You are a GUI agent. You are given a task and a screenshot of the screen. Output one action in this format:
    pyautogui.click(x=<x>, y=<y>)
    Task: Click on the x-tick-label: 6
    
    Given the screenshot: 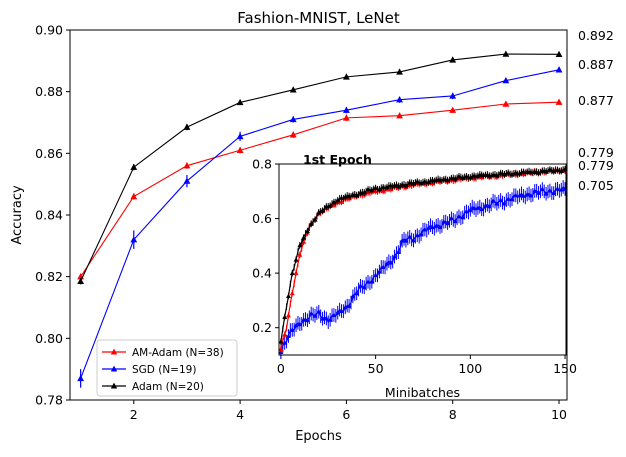 What is the action you would take?
    pyautogui.click(x=346, y=414)
    